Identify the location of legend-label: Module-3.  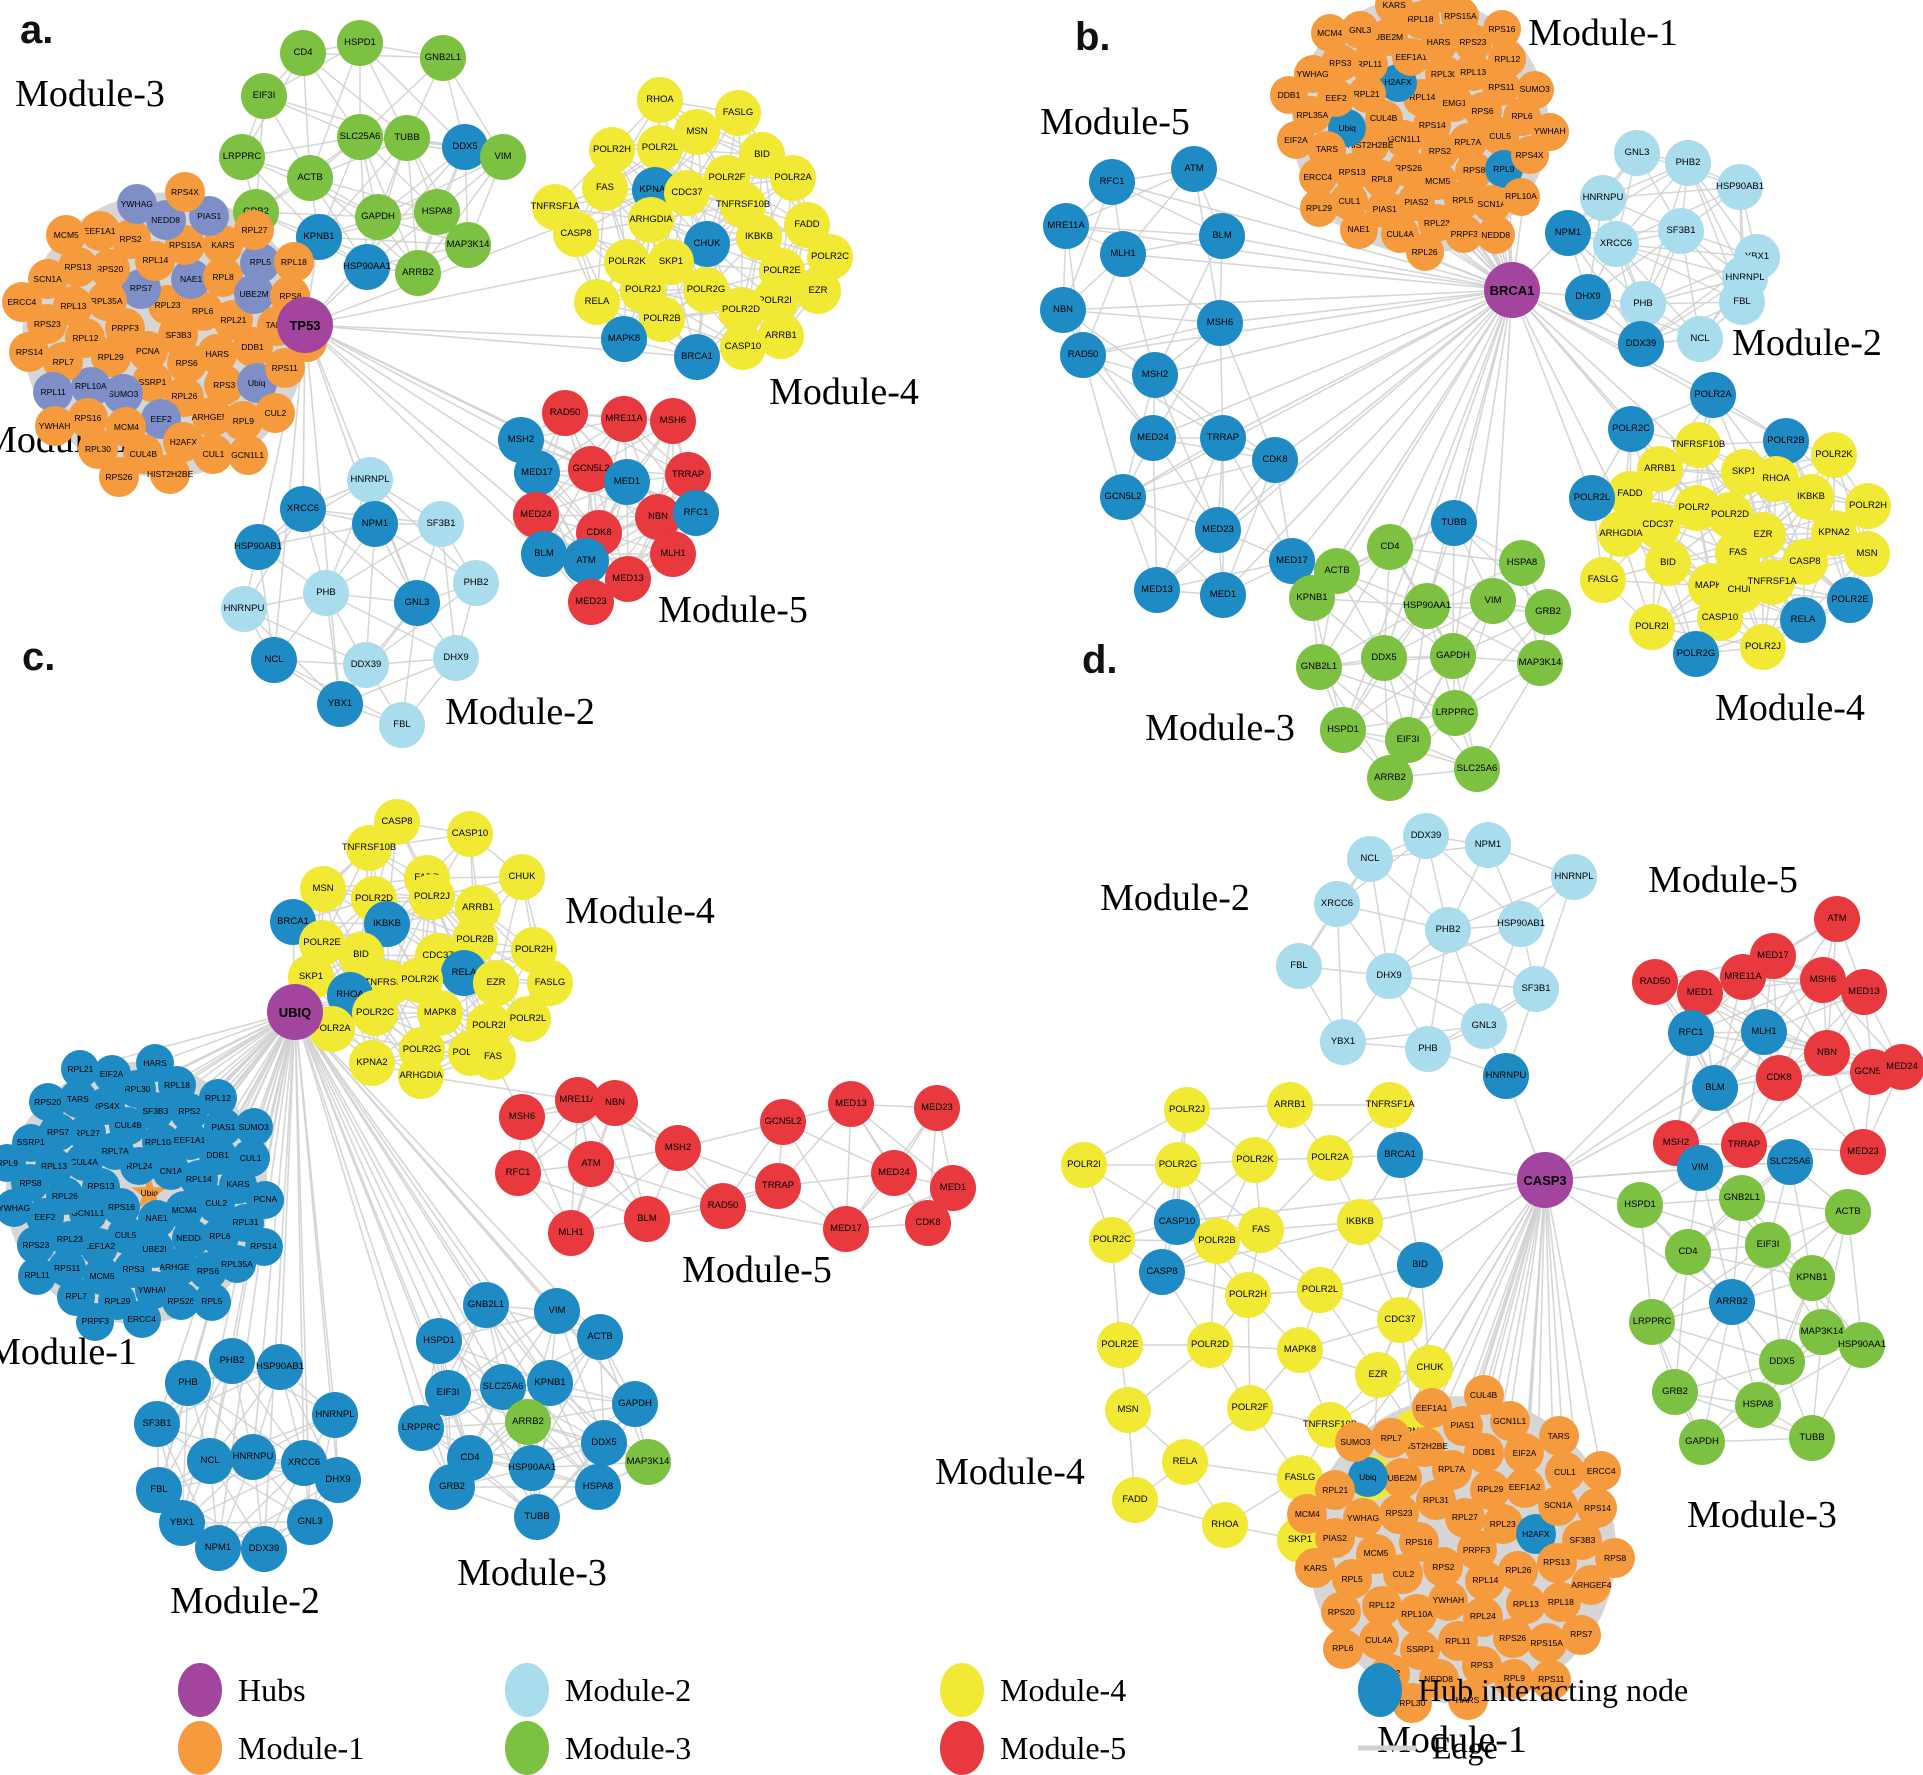
(628, 1747).